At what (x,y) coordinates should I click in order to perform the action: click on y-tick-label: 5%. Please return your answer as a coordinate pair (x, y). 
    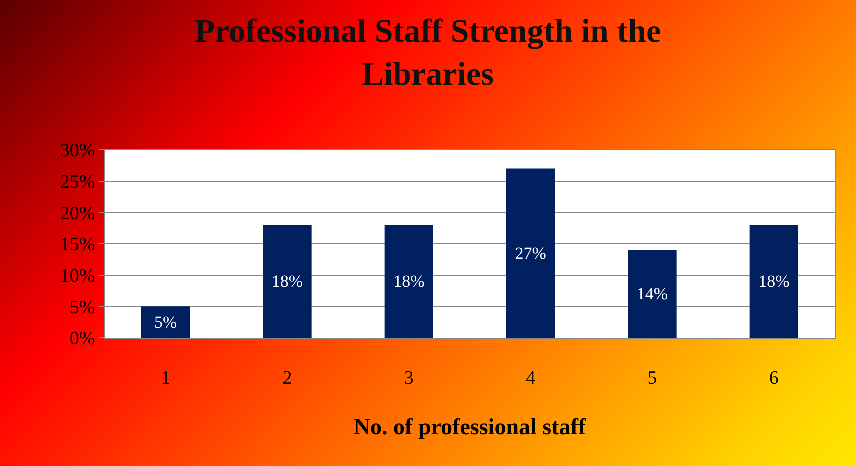
    Looking at the image, I should click on (83, 307).